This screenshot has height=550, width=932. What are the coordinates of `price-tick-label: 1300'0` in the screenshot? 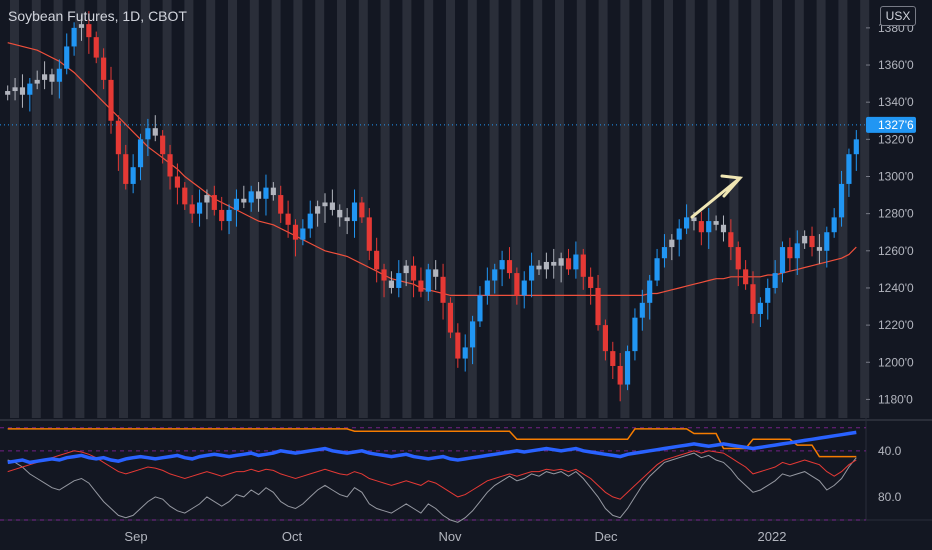 It's located at (896, 176).